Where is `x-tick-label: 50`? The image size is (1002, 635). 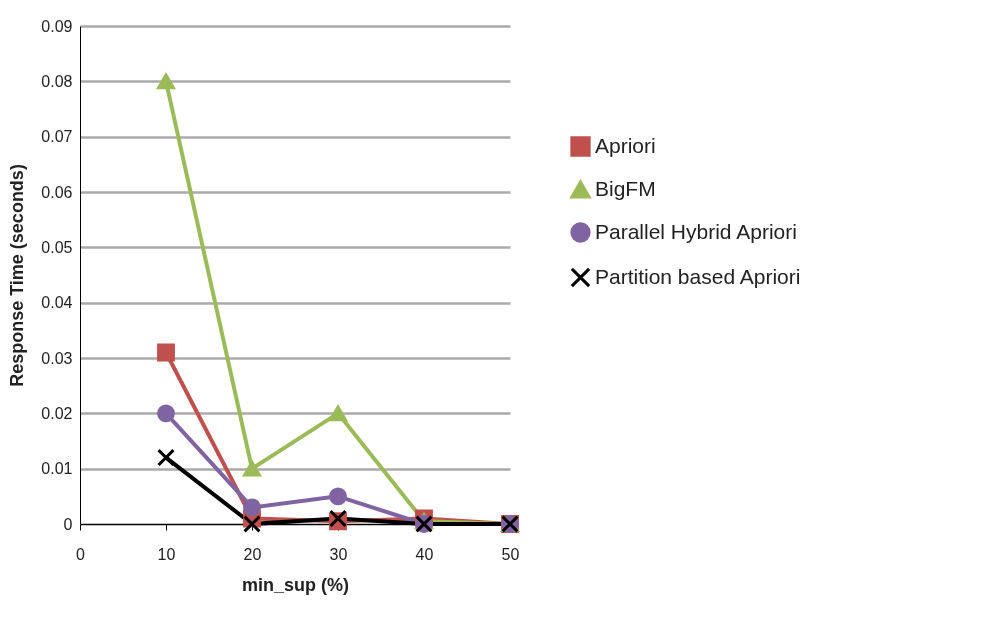
x-tick-label: 50 is located at coordinates (510, 554).